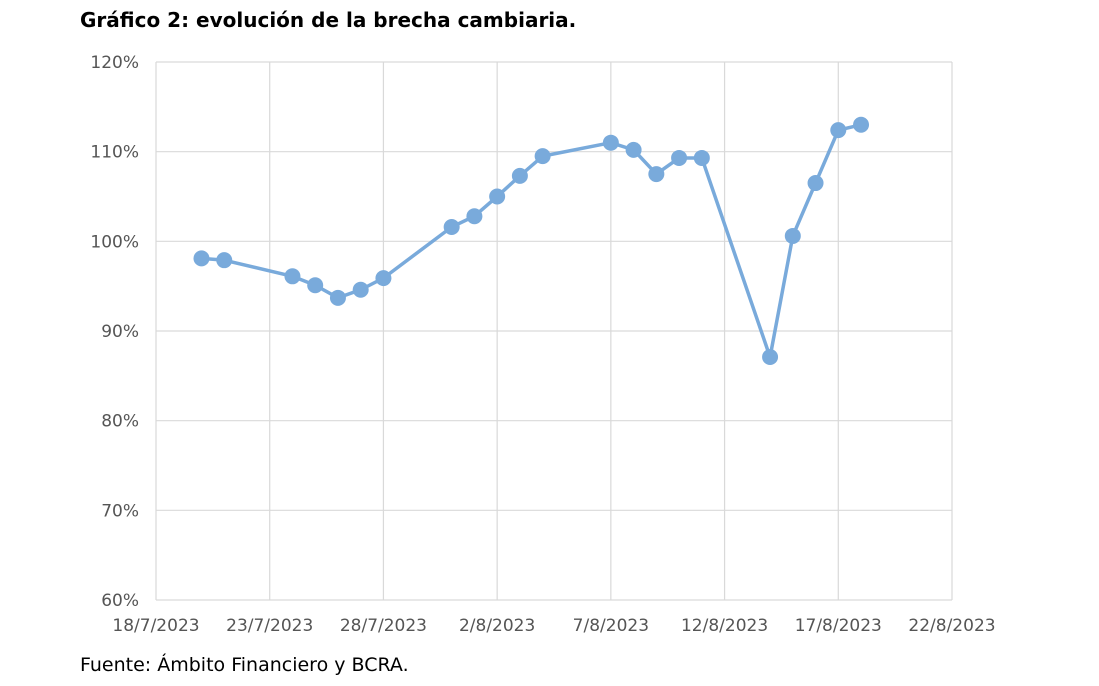  Describe the element at coordinates (120, 601) in the screenshot. I see `y-tick-label: 60%` at that location.